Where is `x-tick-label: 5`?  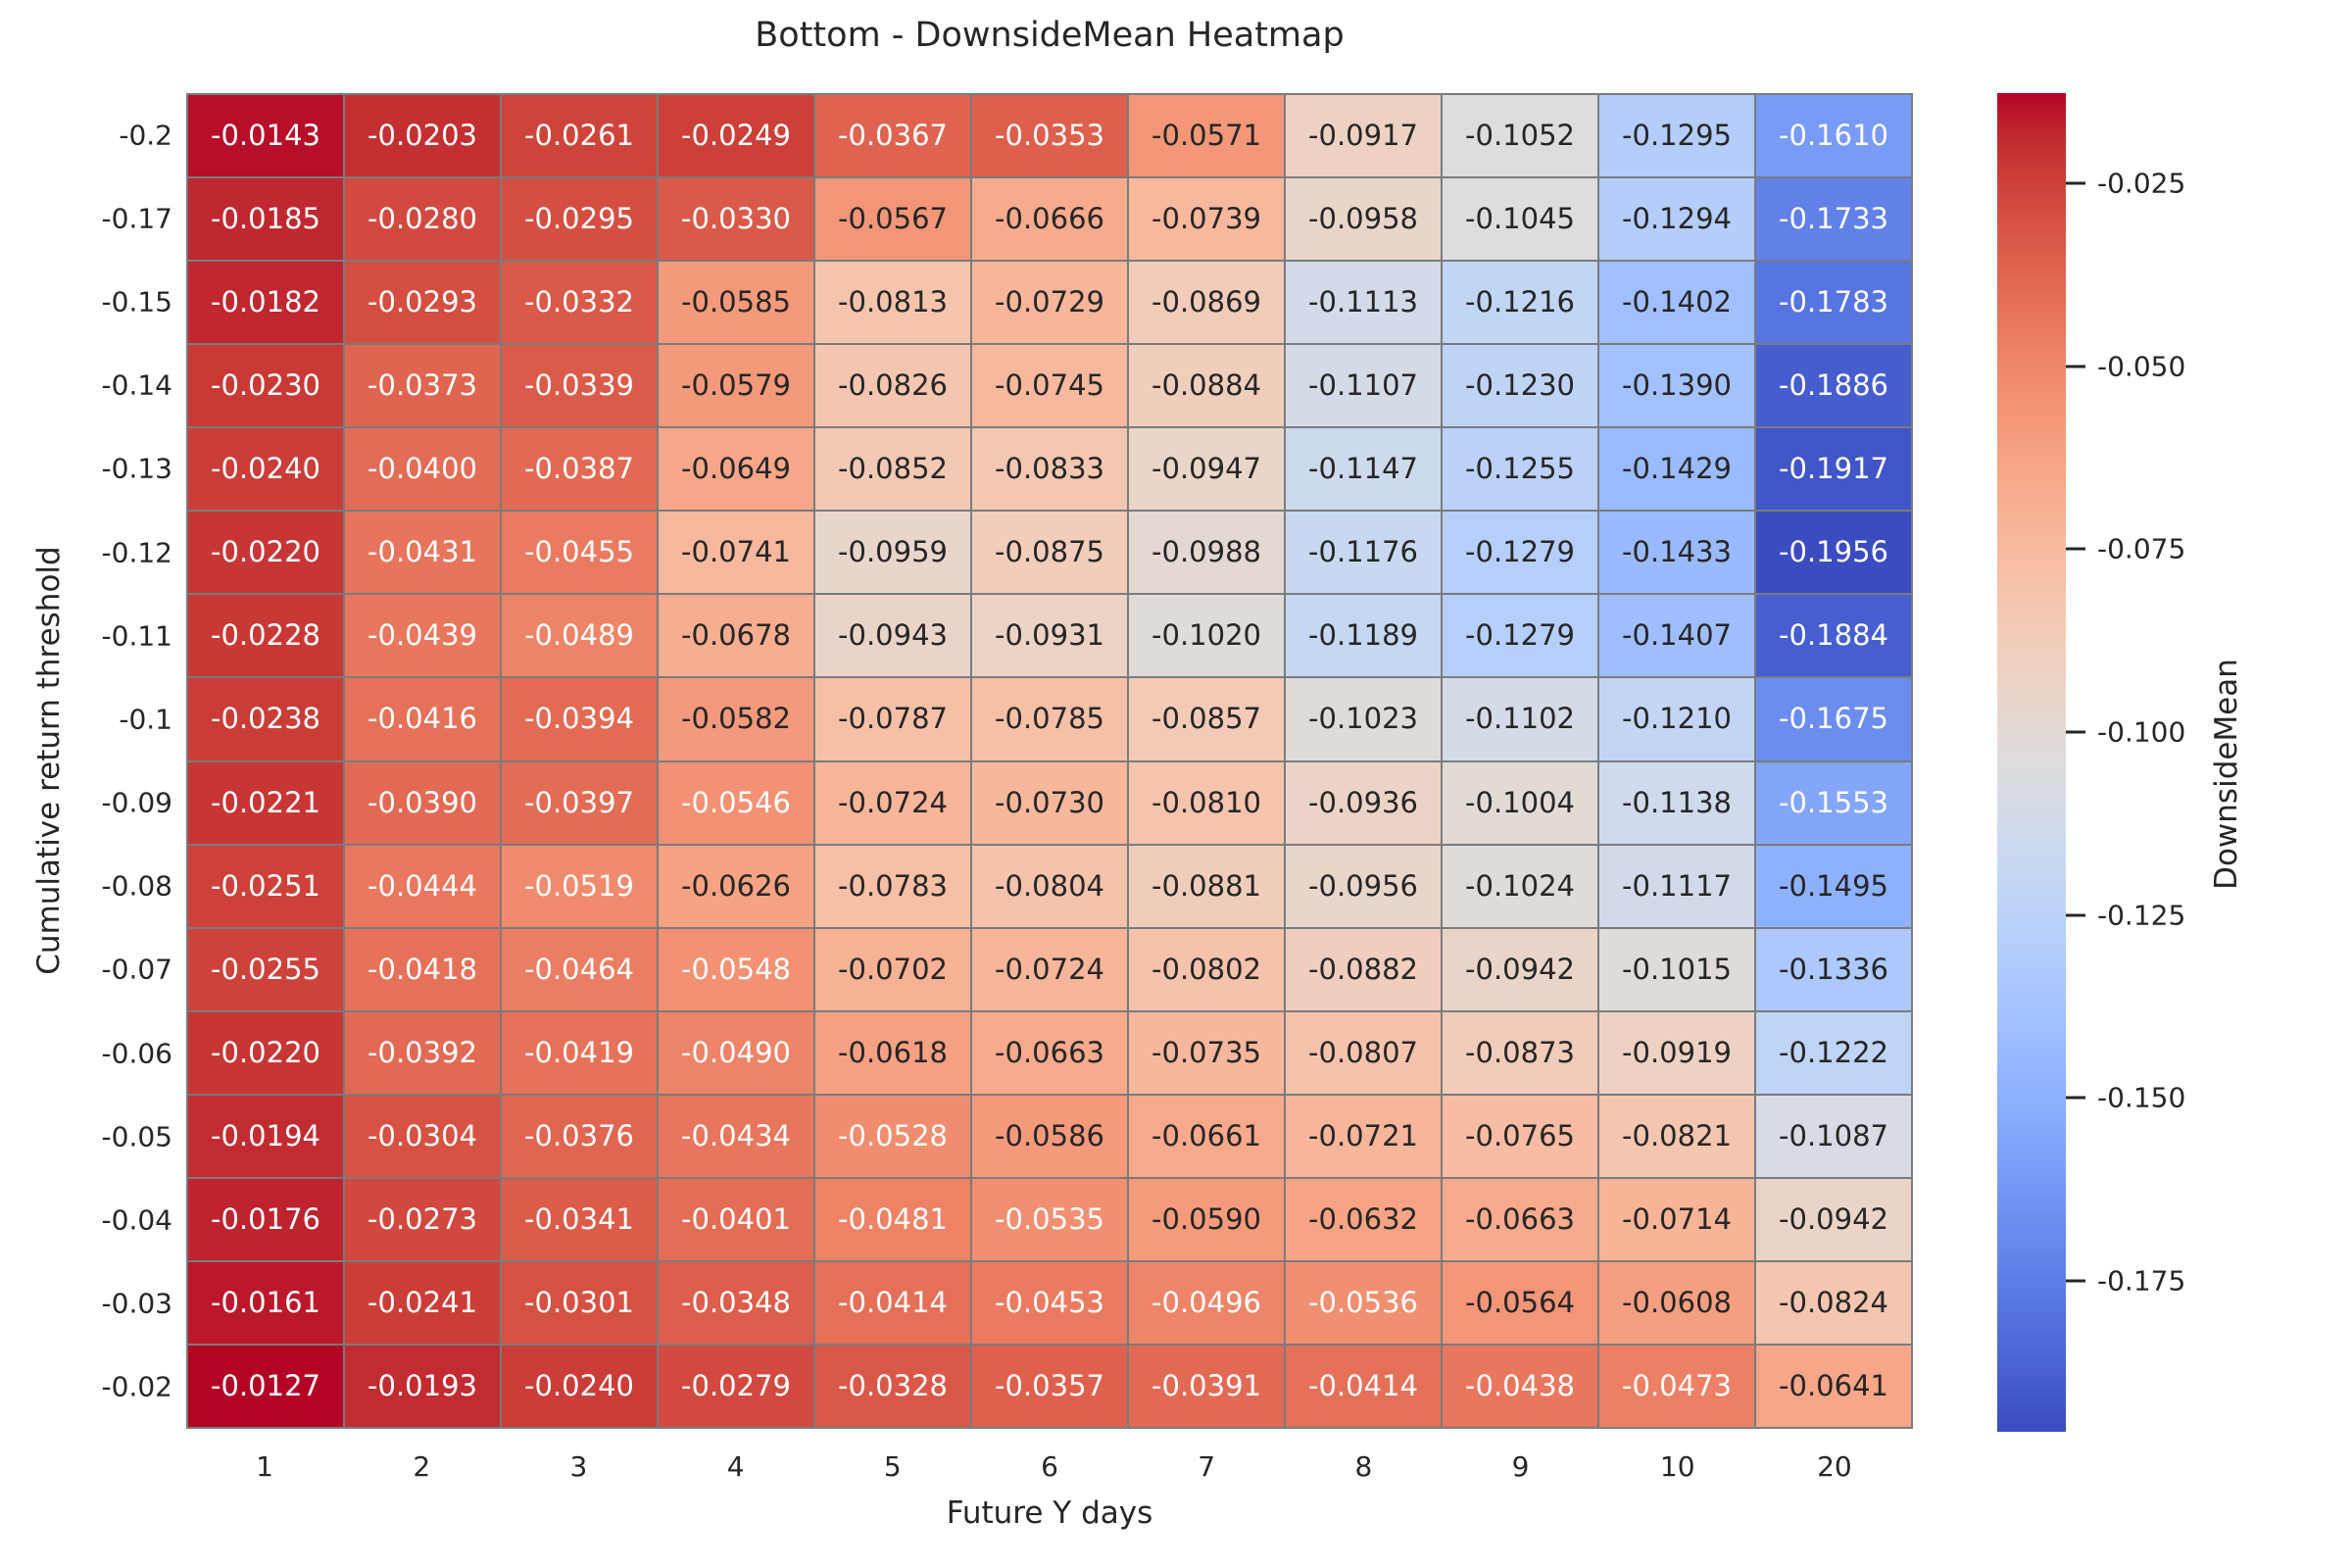 x-tick-label: 5 is located at coordinates (892, 1466).